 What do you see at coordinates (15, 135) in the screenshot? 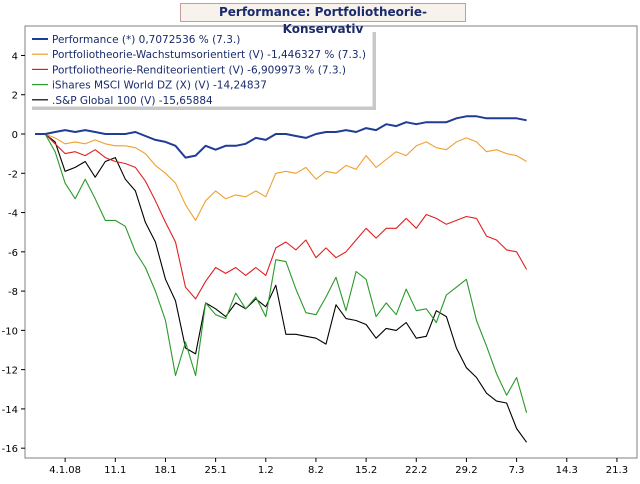
I see `y-tick-label: 0` at bounding box center [15, 135].